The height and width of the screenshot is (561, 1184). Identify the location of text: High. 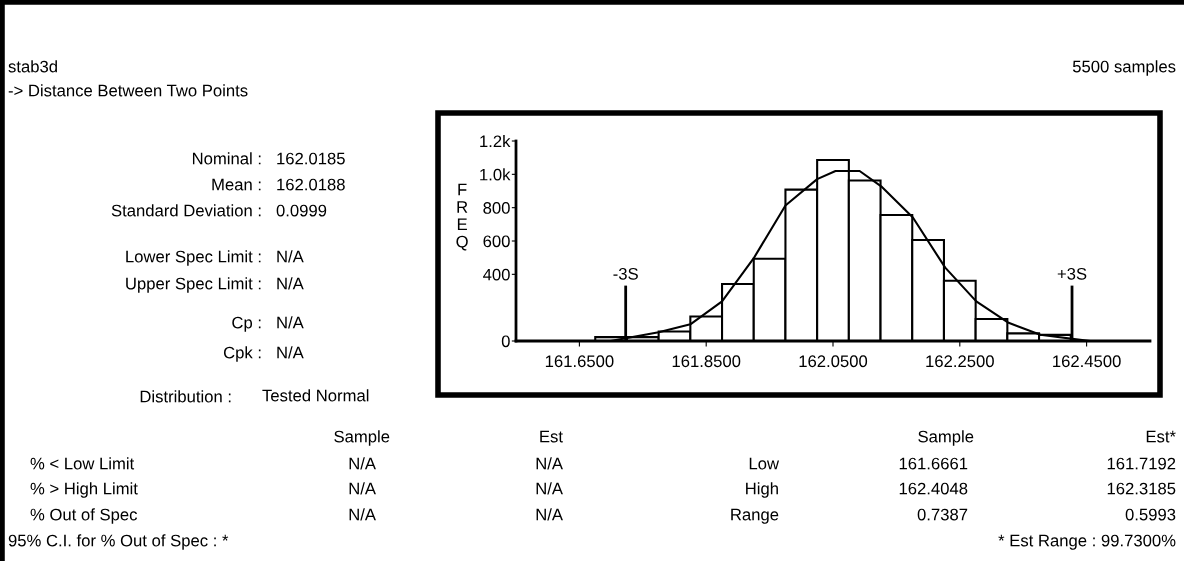
(762, 490).